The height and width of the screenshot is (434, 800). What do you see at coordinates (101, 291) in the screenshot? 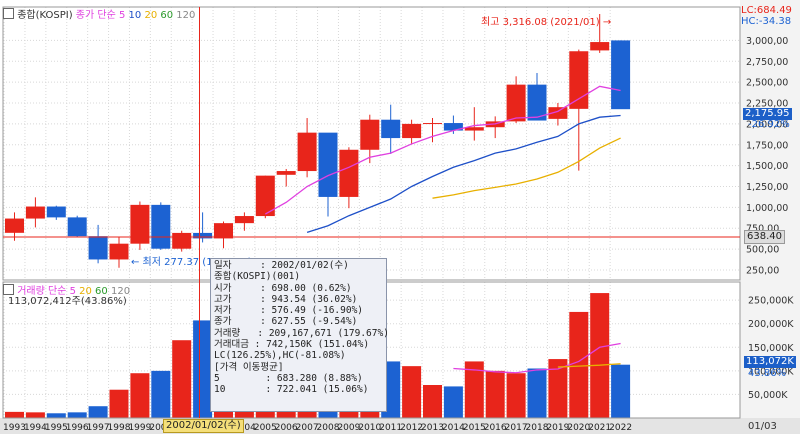
I see `vol-ma-period-60: 60` at bounding box center [101, 291].